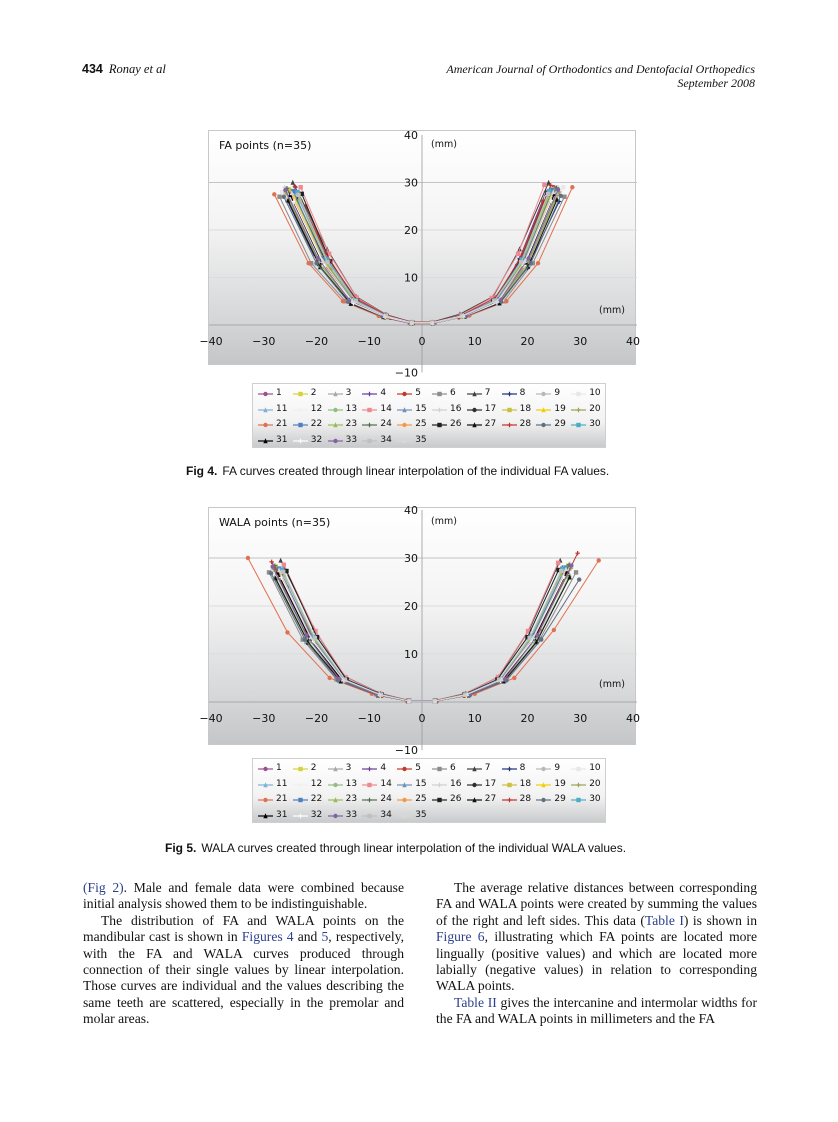  I want to click on x-tick-label: −10, so click(369, 341).